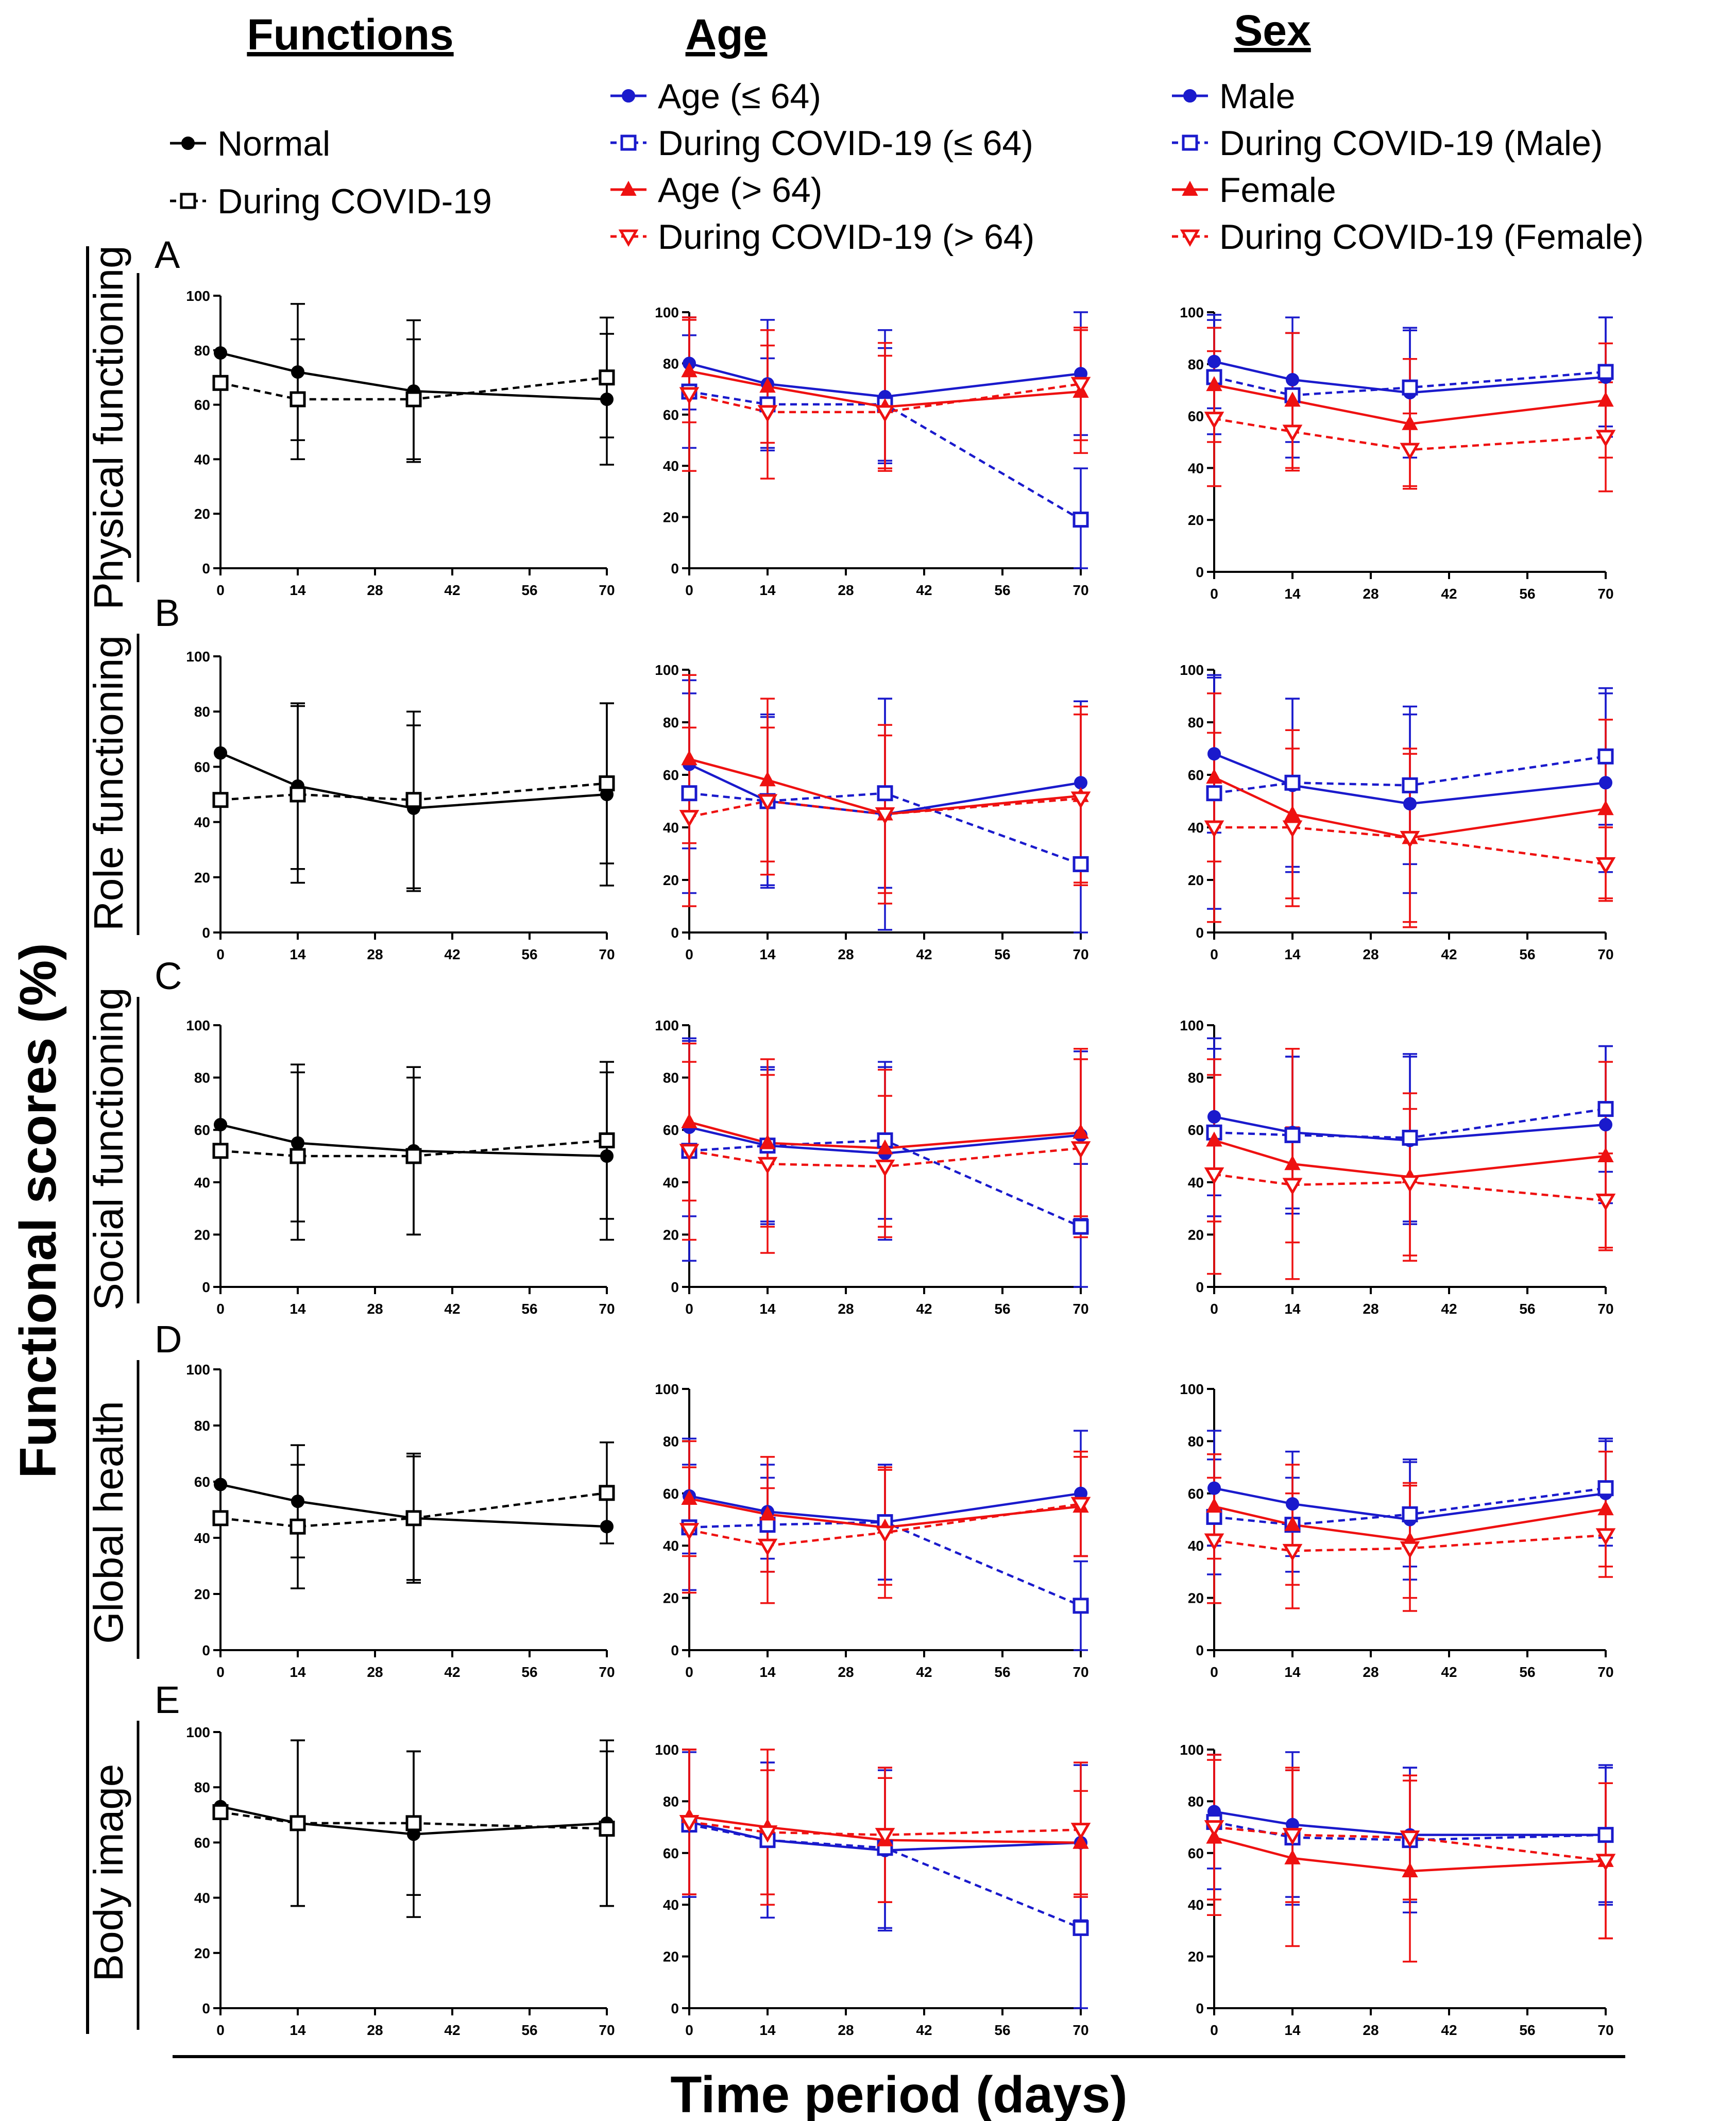 The image size is (1736, 2121). What do you see at coordinates (529, 2030) in the screenshot?
I see `x-tick-label: 56` at bounding box center [529, 2030].